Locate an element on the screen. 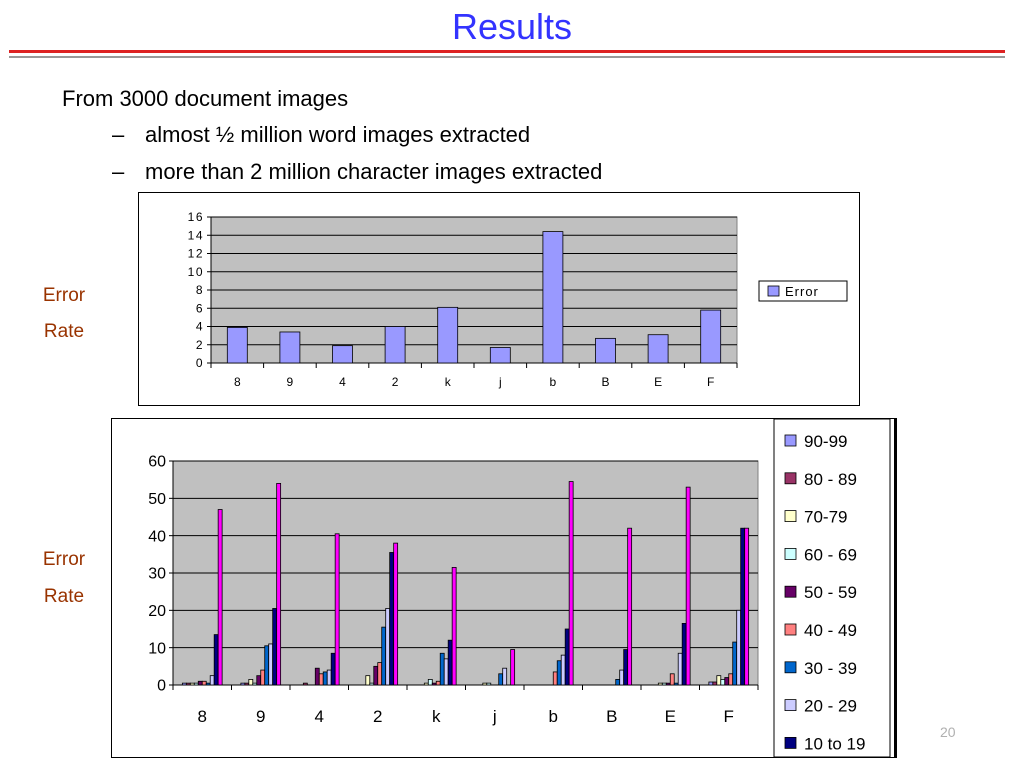  x-tick-label: 9 is located at coordinates (260, 716).